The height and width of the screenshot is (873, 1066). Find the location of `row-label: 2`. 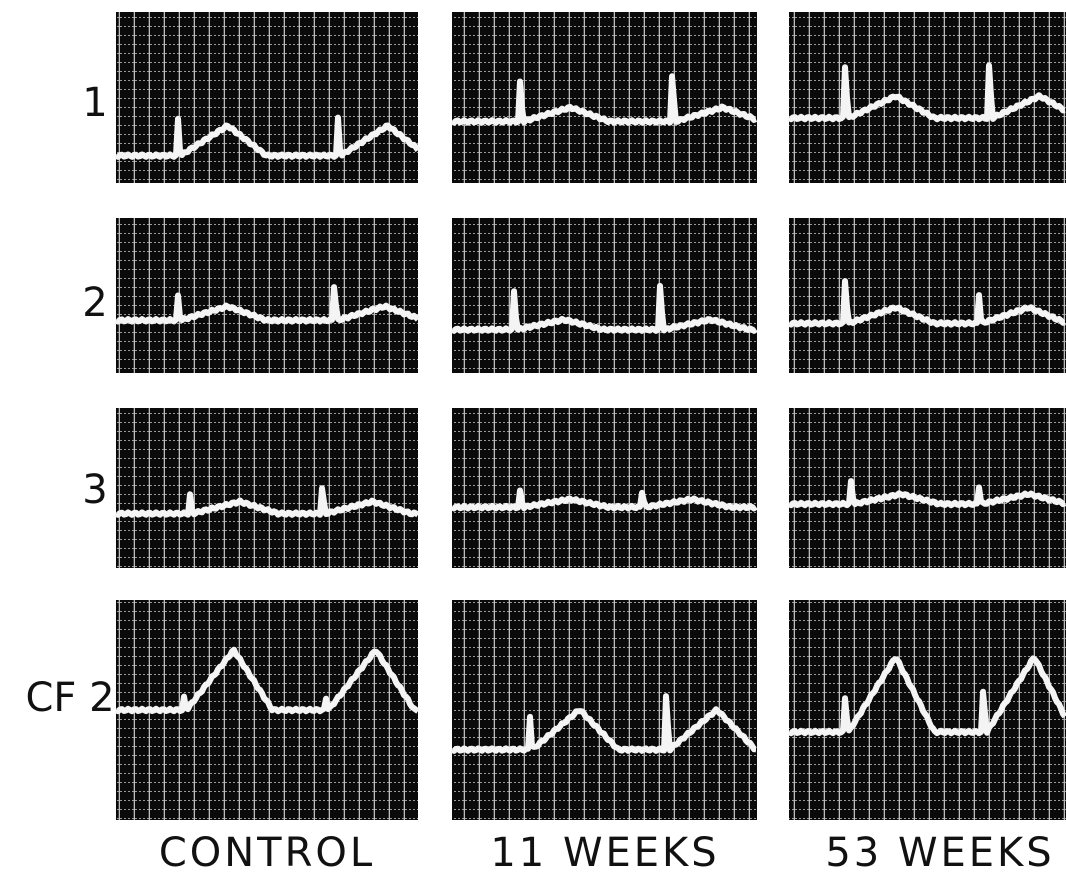

row-label: 2 is located at coordinates (94, 303).